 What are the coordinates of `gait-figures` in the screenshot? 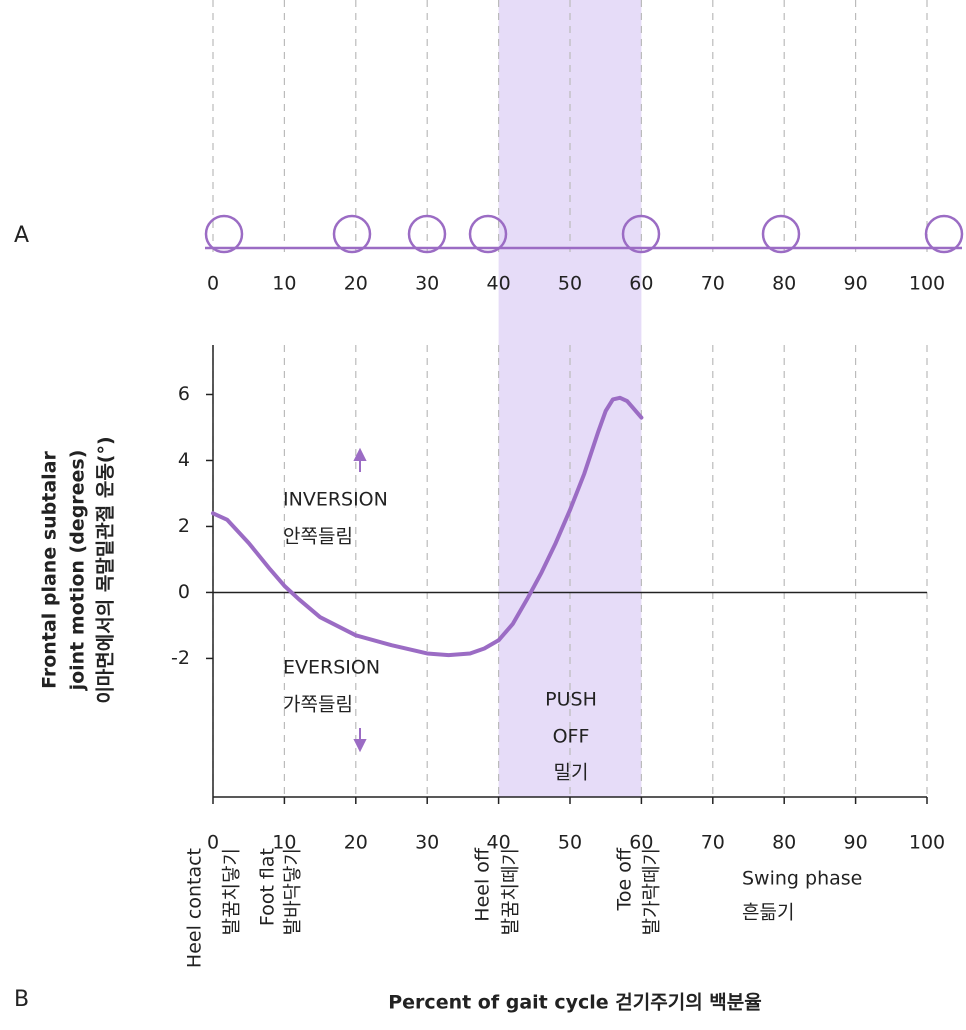 It's located at (584, 234).